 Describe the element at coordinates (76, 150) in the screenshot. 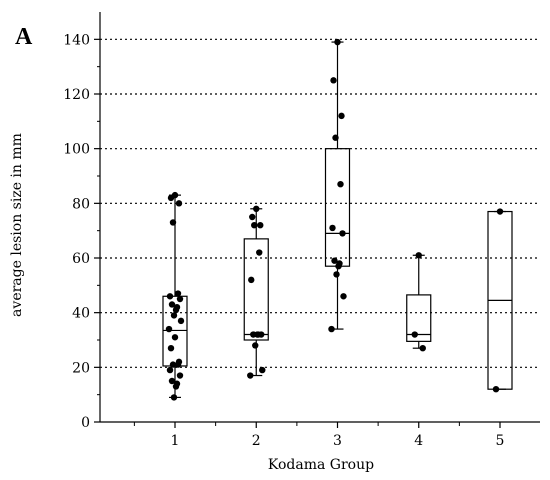

I see `y-tick-label: 100` at that location.